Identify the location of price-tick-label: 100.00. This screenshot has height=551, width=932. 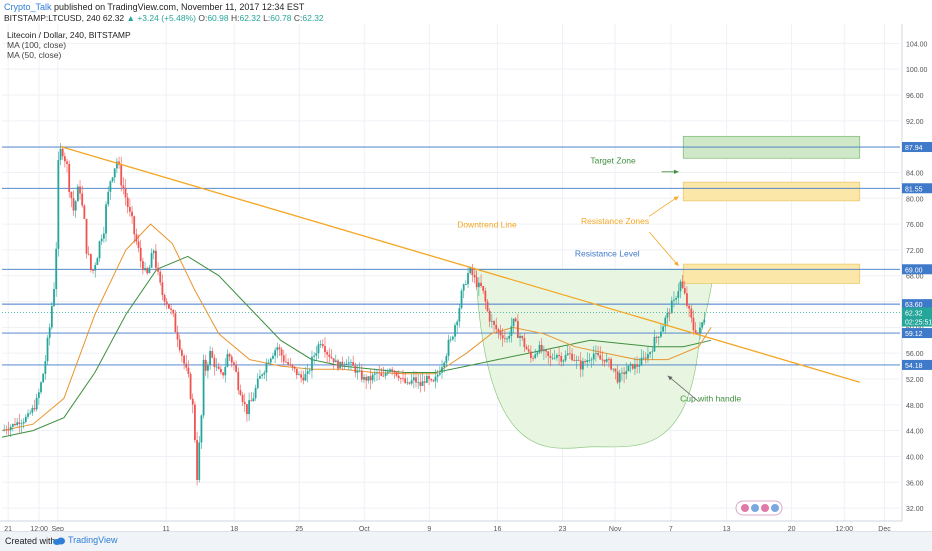
(917, 70).